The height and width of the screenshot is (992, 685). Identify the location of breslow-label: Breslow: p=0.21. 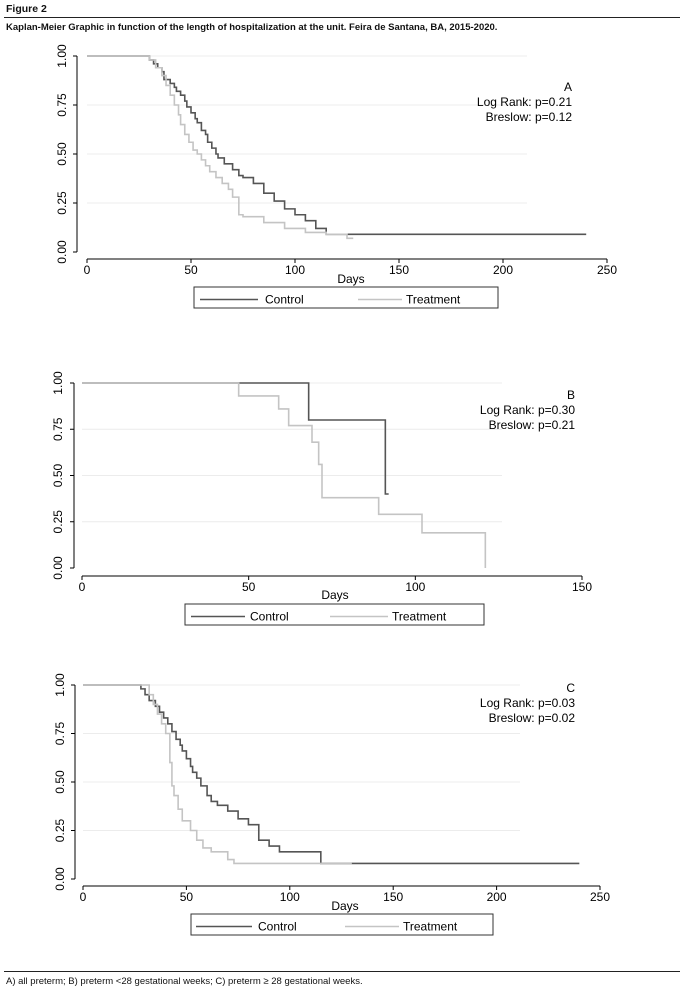
(532, 425).